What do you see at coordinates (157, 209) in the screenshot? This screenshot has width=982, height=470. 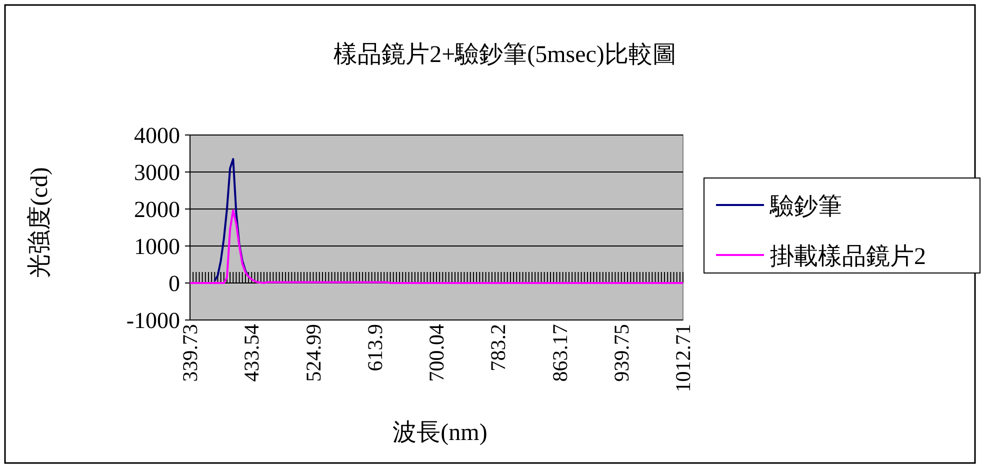 I see `y-tick-label: 2000` at bounding box center [157, 209].